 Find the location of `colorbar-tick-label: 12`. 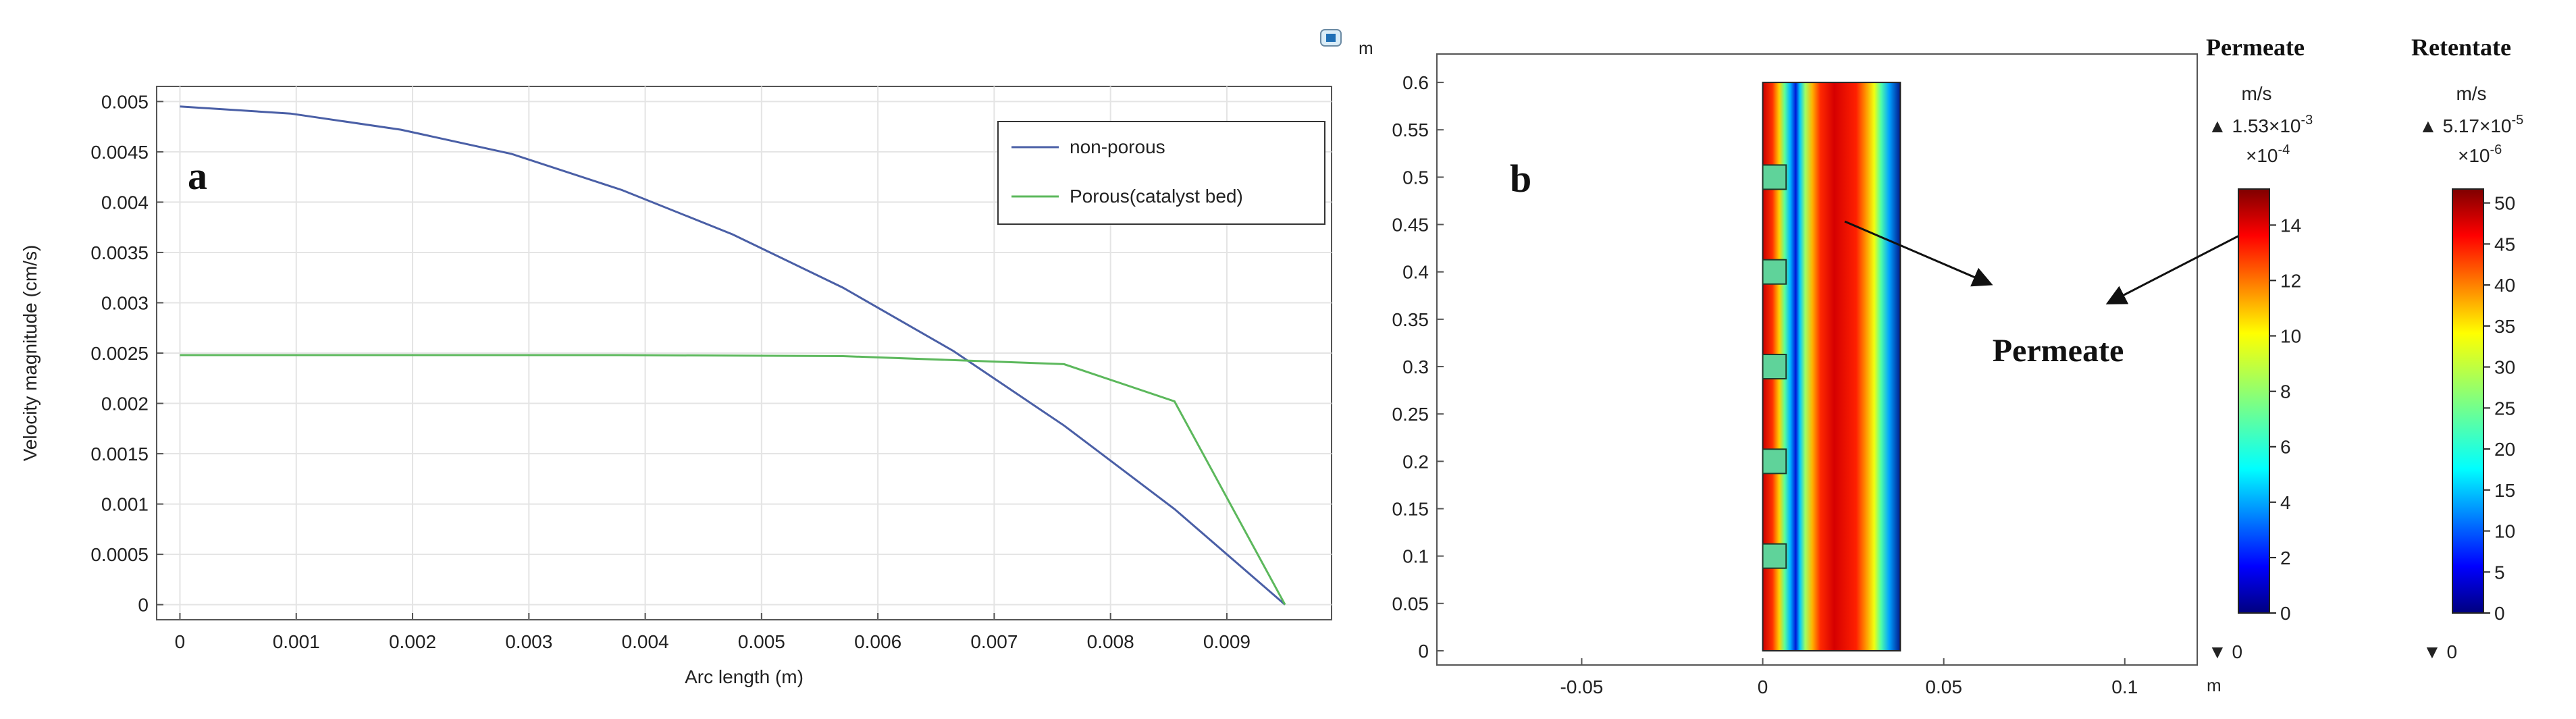

colorbar-tick-label: 12 is located at coordinates (2290, 280).